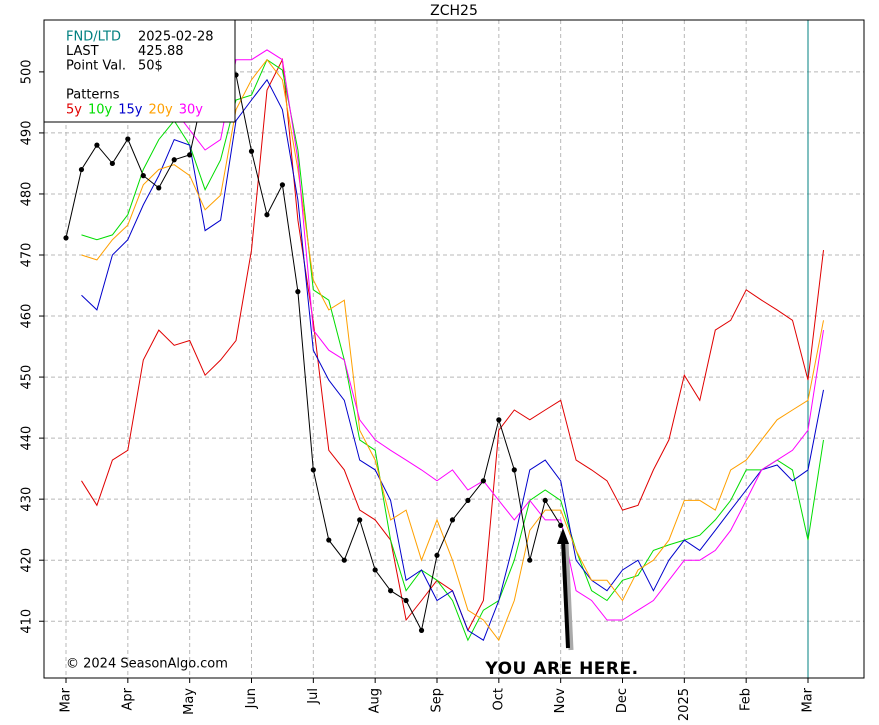 The image size is (879, 725). What do you see at coordinates (27, 71) in the screenshot?
I see `y-tick-label: 500` at bounding box center [27, 71].